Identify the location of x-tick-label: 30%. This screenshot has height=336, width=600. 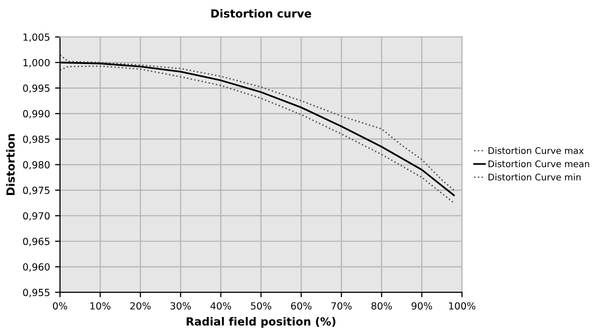
(180, 306).